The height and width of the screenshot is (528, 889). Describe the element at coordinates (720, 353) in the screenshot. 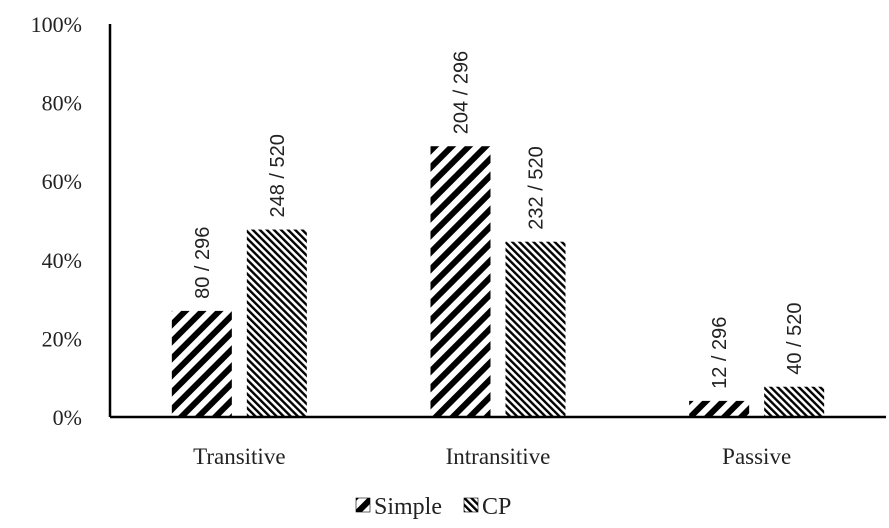

I see `data-label-simple-passive: 12 / 296` at that location.